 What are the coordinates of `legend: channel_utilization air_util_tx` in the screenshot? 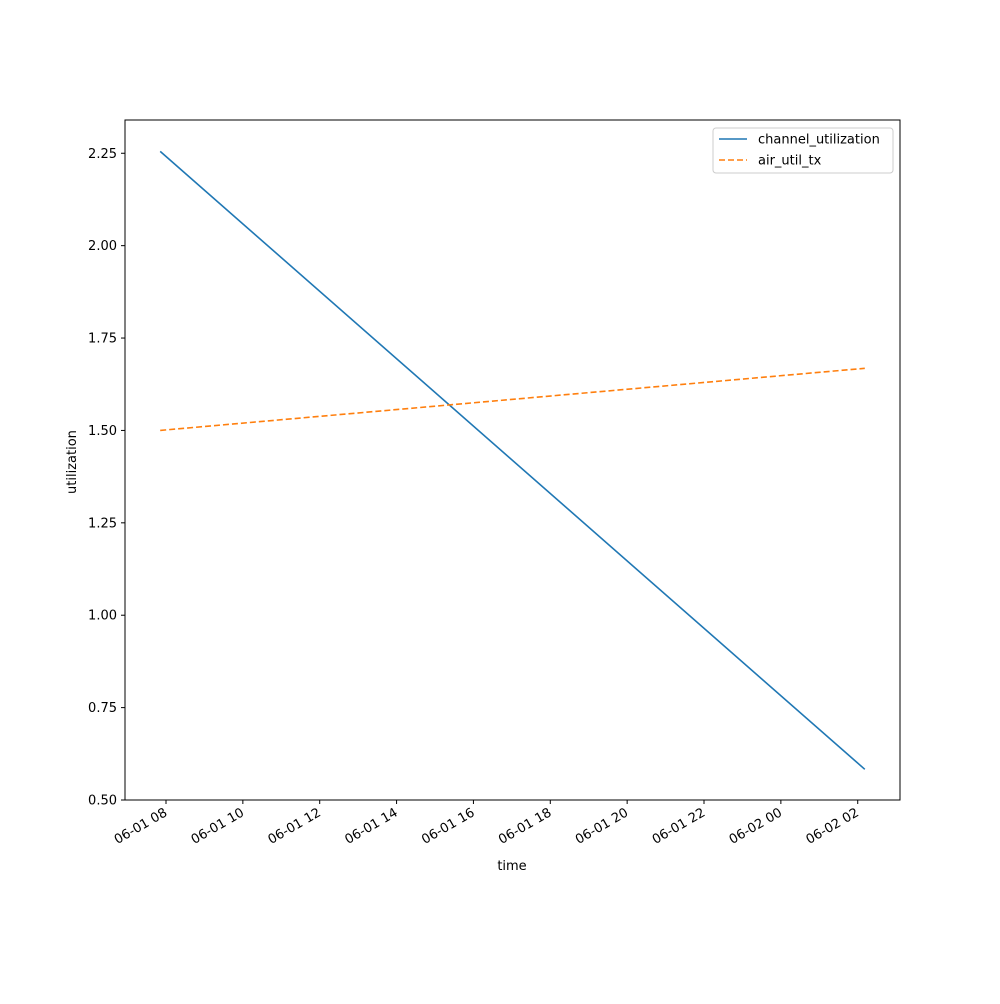 It's located at (803, 150).